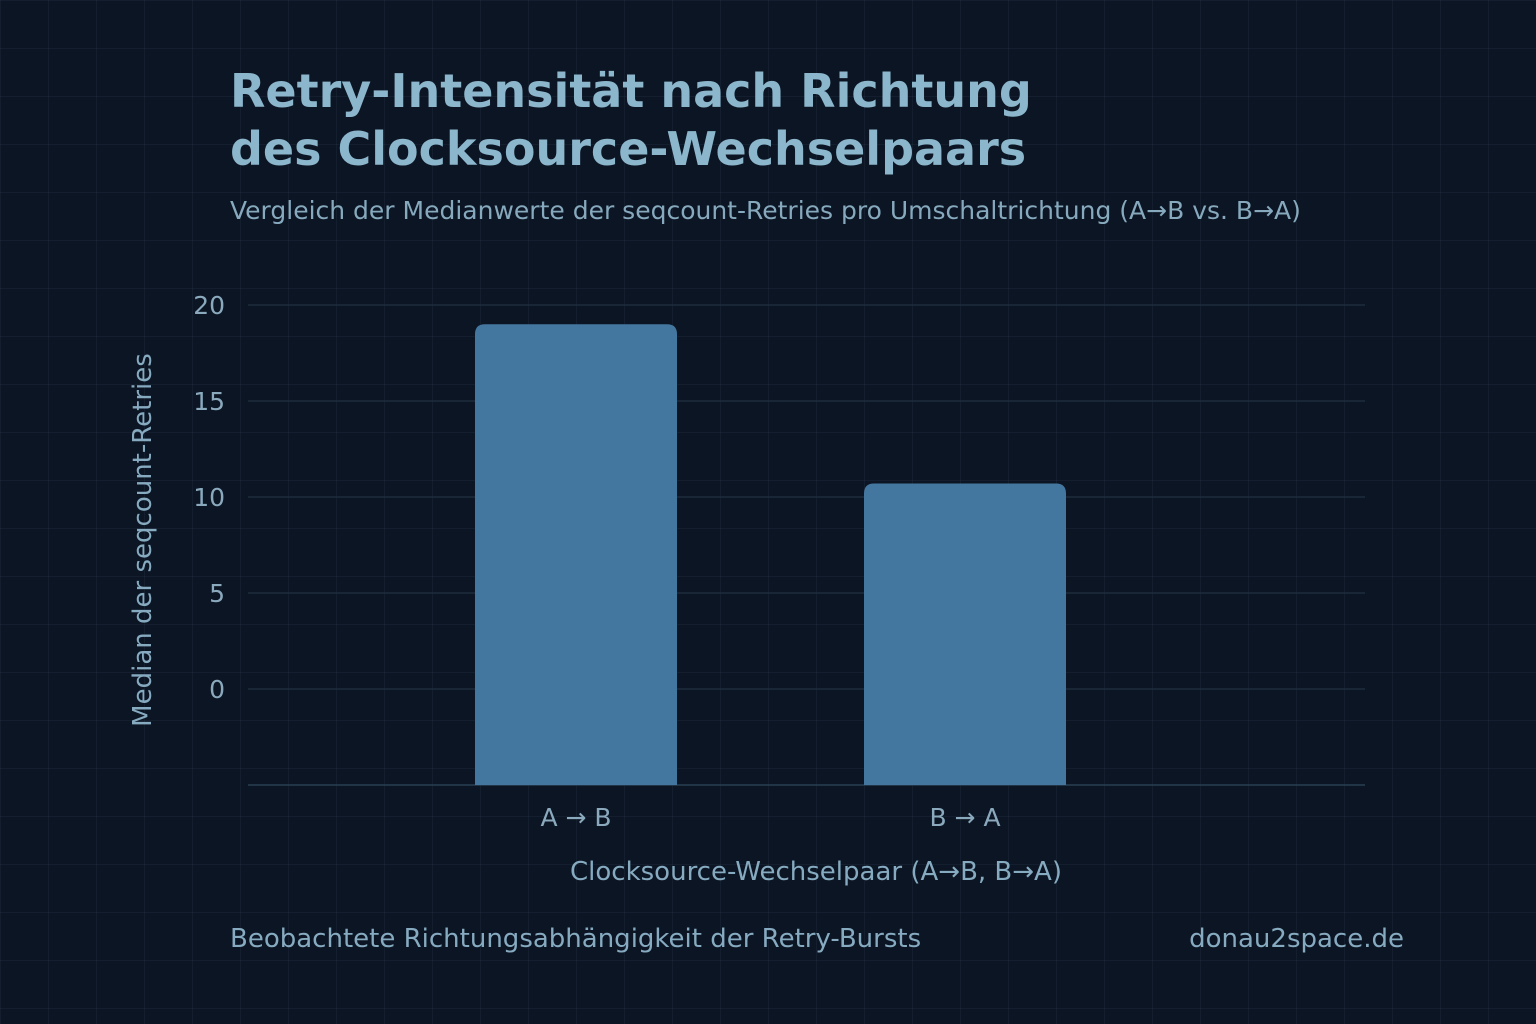 This screenshot has height=1024, width=1536. I want to click on chart-title-line-2: des Clocksource-Wechselpaars, so click(628, 149).